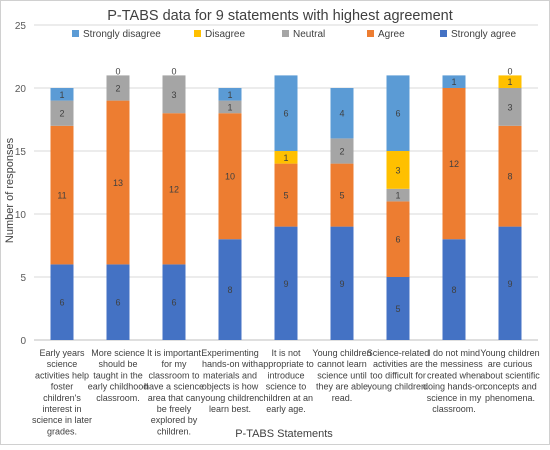 The width and height of the screenshot is (550, 450). Describe the element at coordinates (230, 353) in the screenshot. I see `x-category-label-line: Experimenting` at that location.